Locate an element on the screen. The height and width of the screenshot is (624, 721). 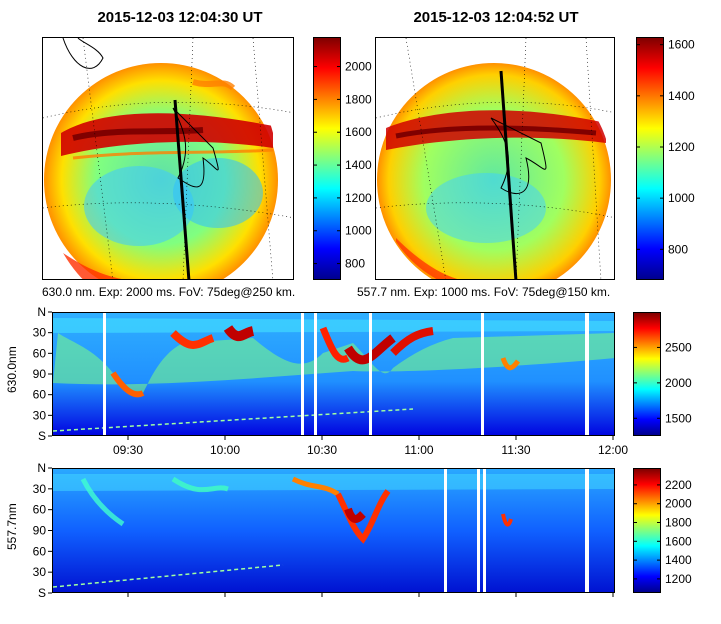
colorbar-557-image-ticks: 800 1000 1200 1400 1600 is located at coordinates (665, 147).